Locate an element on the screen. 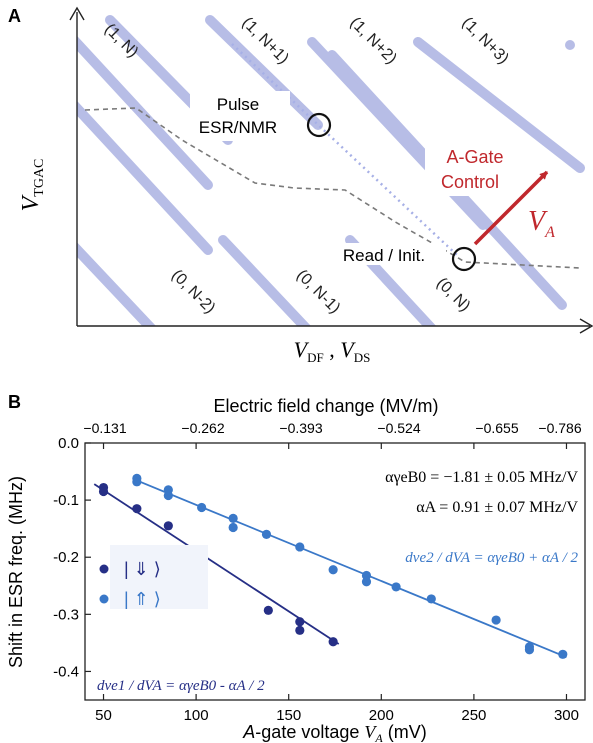 This screenshot has width=593, height=743. y-axis-b-title: Shift in ESR freq. (MHz) is located at coordinates (16, 572).